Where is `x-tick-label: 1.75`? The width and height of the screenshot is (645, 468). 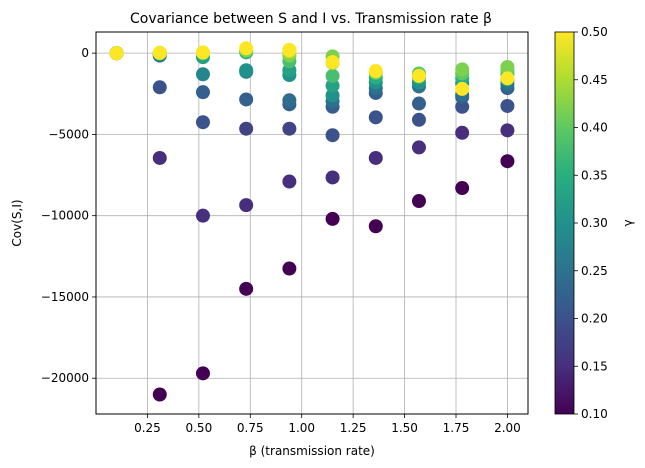 x-tick-label: 1.75 is located at coordinates (456, 428).